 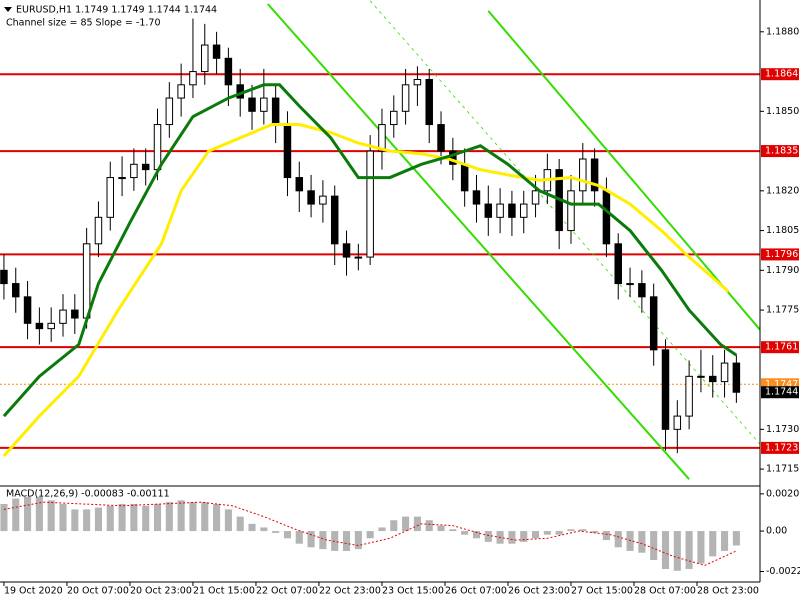 What do you see at coordinates (83, 23) in the screenshot?
I see `chart-subtitle: Channel size = 85 Slope = -1.70` at bounding box center [83, 23].